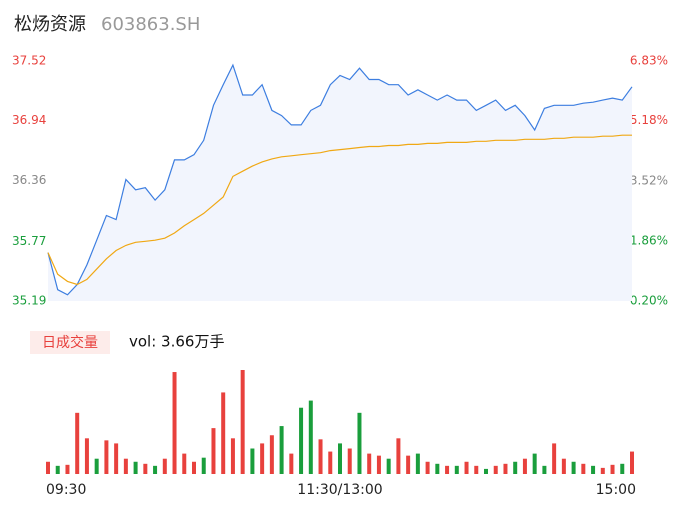 The height and width of the screenshot is (524, 686). I want to click on y-tick-label: 37.52, so click(29, 61).